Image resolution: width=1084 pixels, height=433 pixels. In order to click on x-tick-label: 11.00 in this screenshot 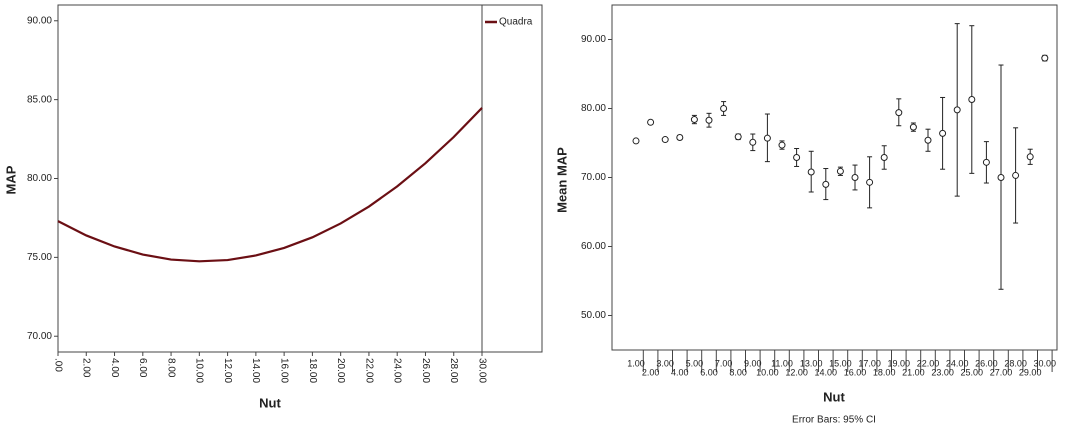, I will do `click(782, 363)`.